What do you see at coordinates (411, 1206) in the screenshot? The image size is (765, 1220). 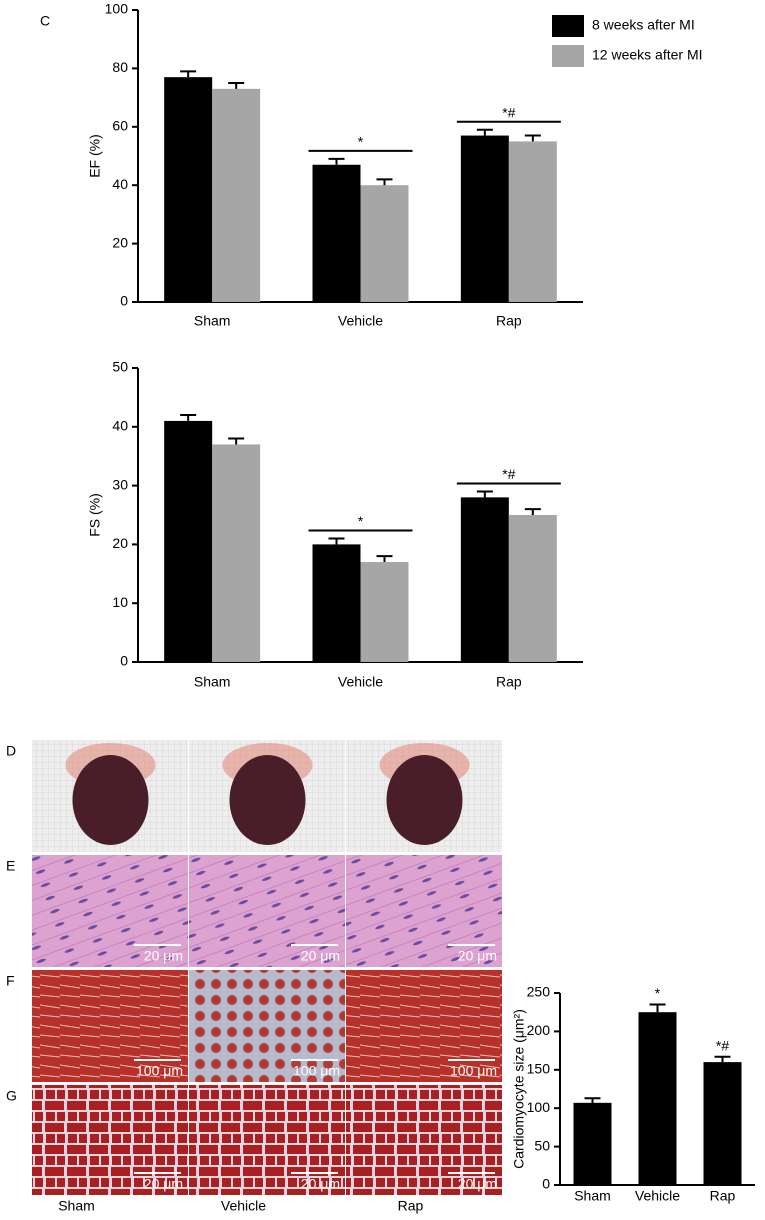 I see `column-label: Rap` at bounding box center [411, 1206].